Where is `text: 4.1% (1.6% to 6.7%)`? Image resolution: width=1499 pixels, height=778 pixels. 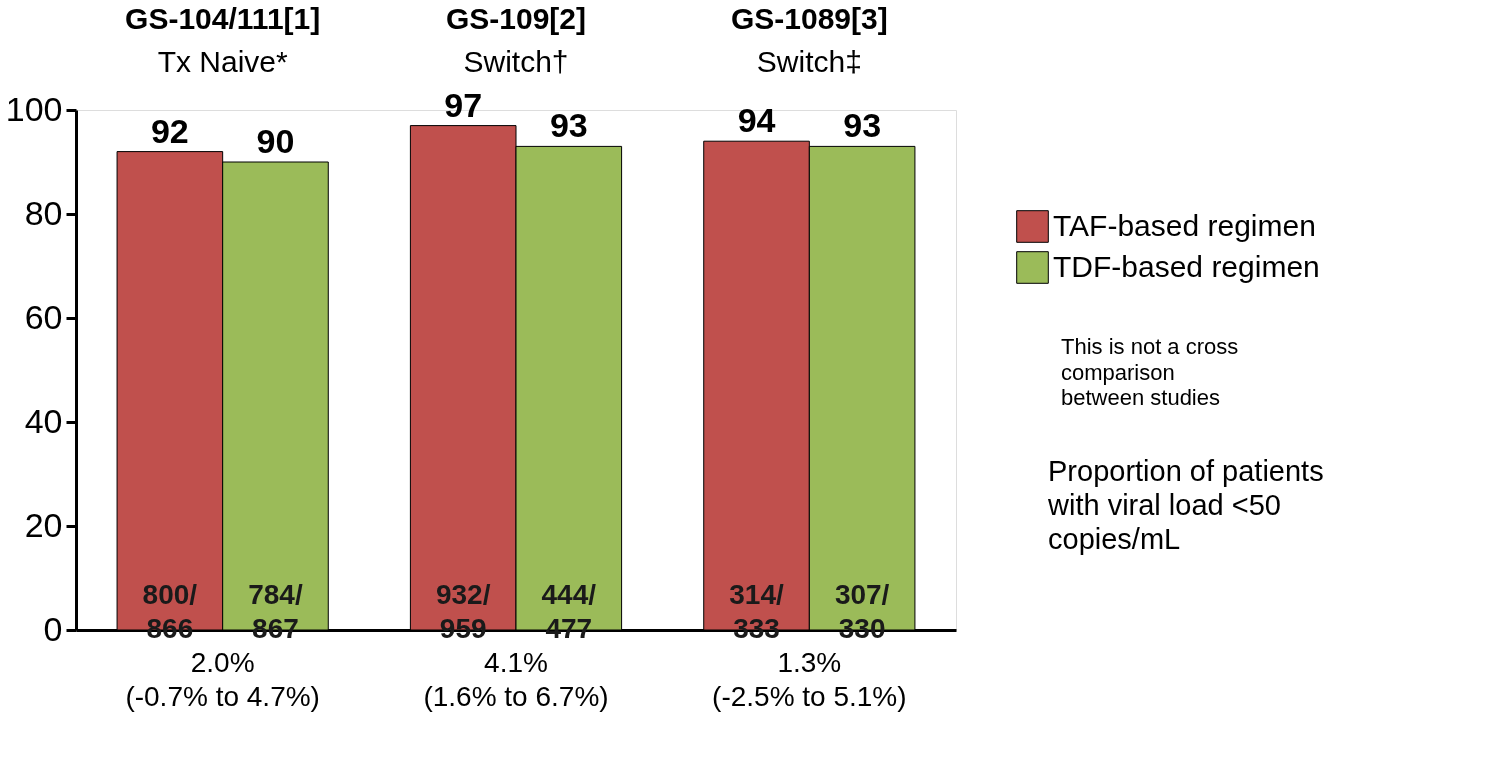 text: 4.1% (1.6% to 6.7%) is located at coordinates (516, 679).